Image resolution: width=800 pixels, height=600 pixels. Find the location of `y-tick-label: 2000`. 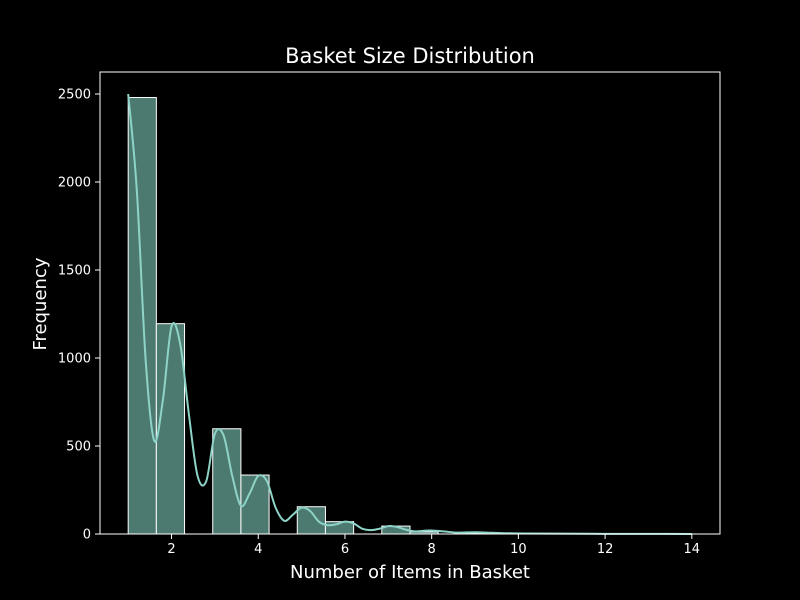

y-tick-label: 2000 is located at coordinates (74, 183).